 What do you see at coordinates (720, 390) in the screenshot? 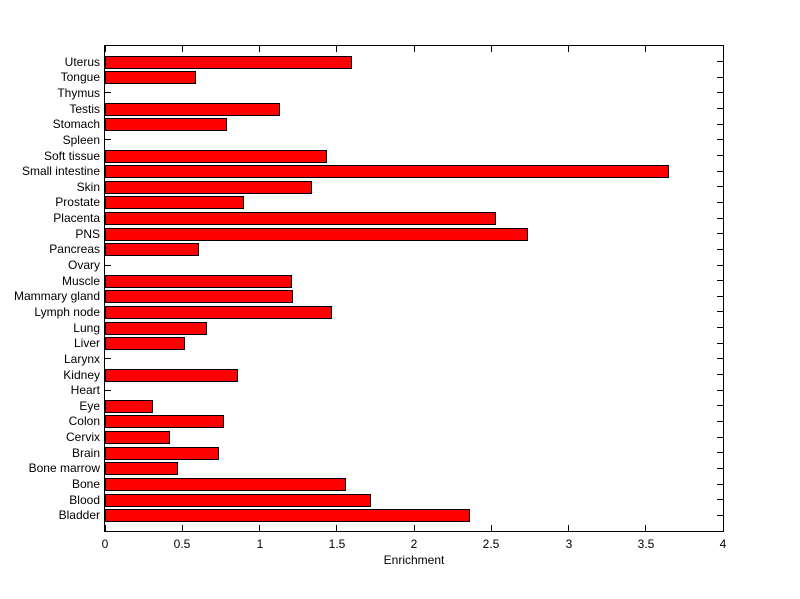
I see `y-tick-right-heart` at bounding box center [720, 390].